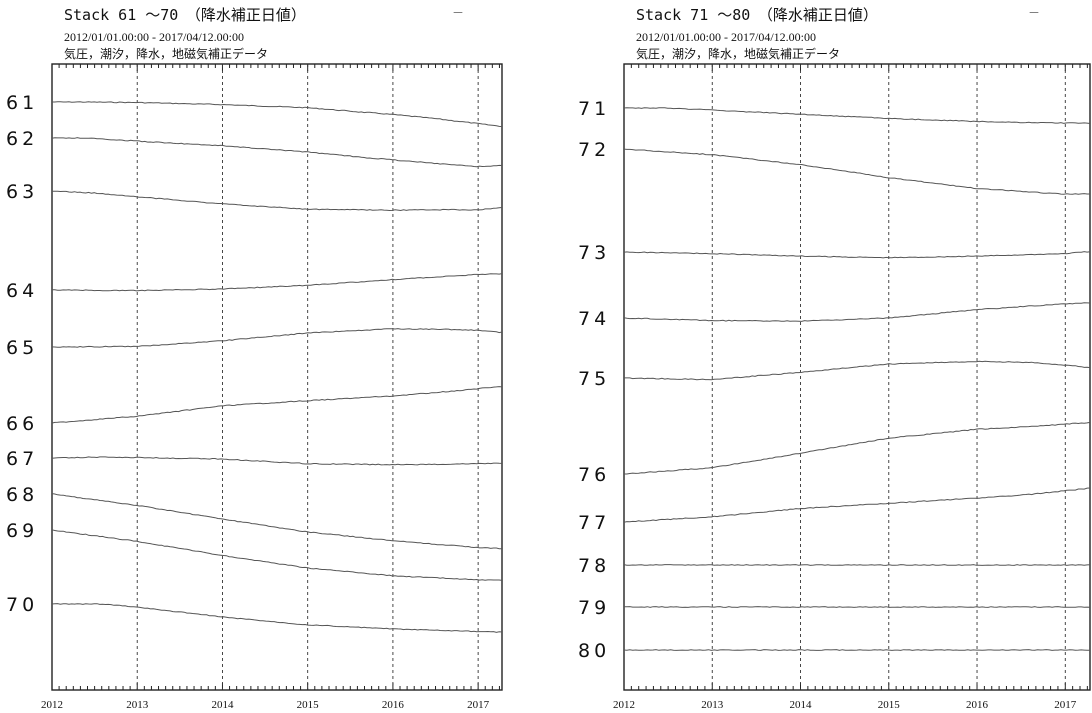 The width and height of the screenshot is (1092, 713). What do you see at coordinates (185, 15) in the screenshot?
I see `chart-title: Stack 61 ～70 （降水補正日値）` at bounding box center [185, 15].